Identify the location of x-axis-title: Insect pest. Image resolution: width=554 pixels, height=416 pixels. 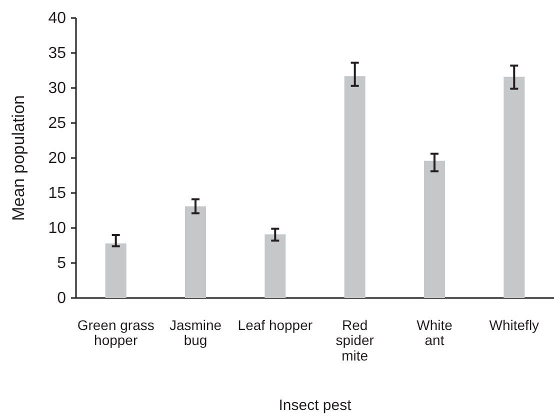
(315, 405).